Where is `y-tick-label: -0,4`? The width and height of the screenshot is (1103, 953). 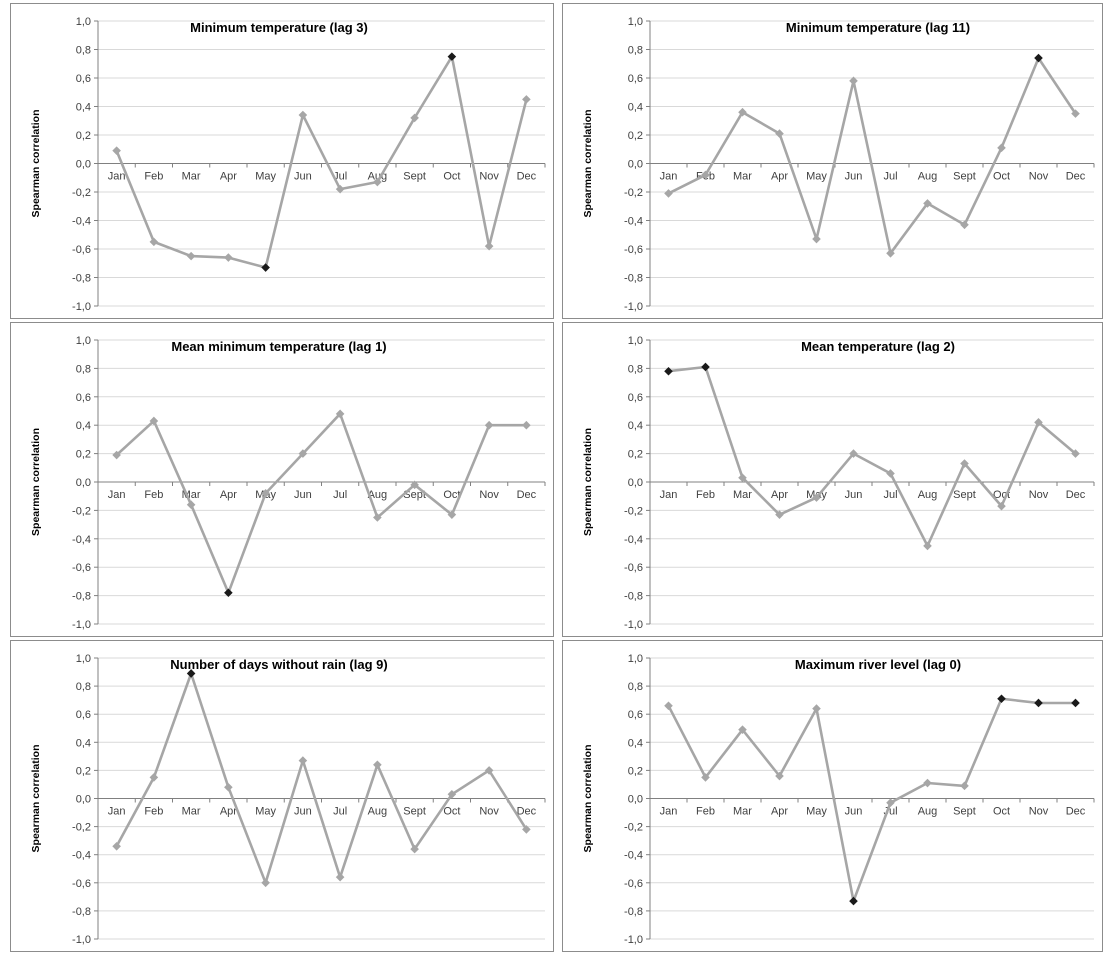 y-tick-label: -0,4 is located at coordinates (633, 222).